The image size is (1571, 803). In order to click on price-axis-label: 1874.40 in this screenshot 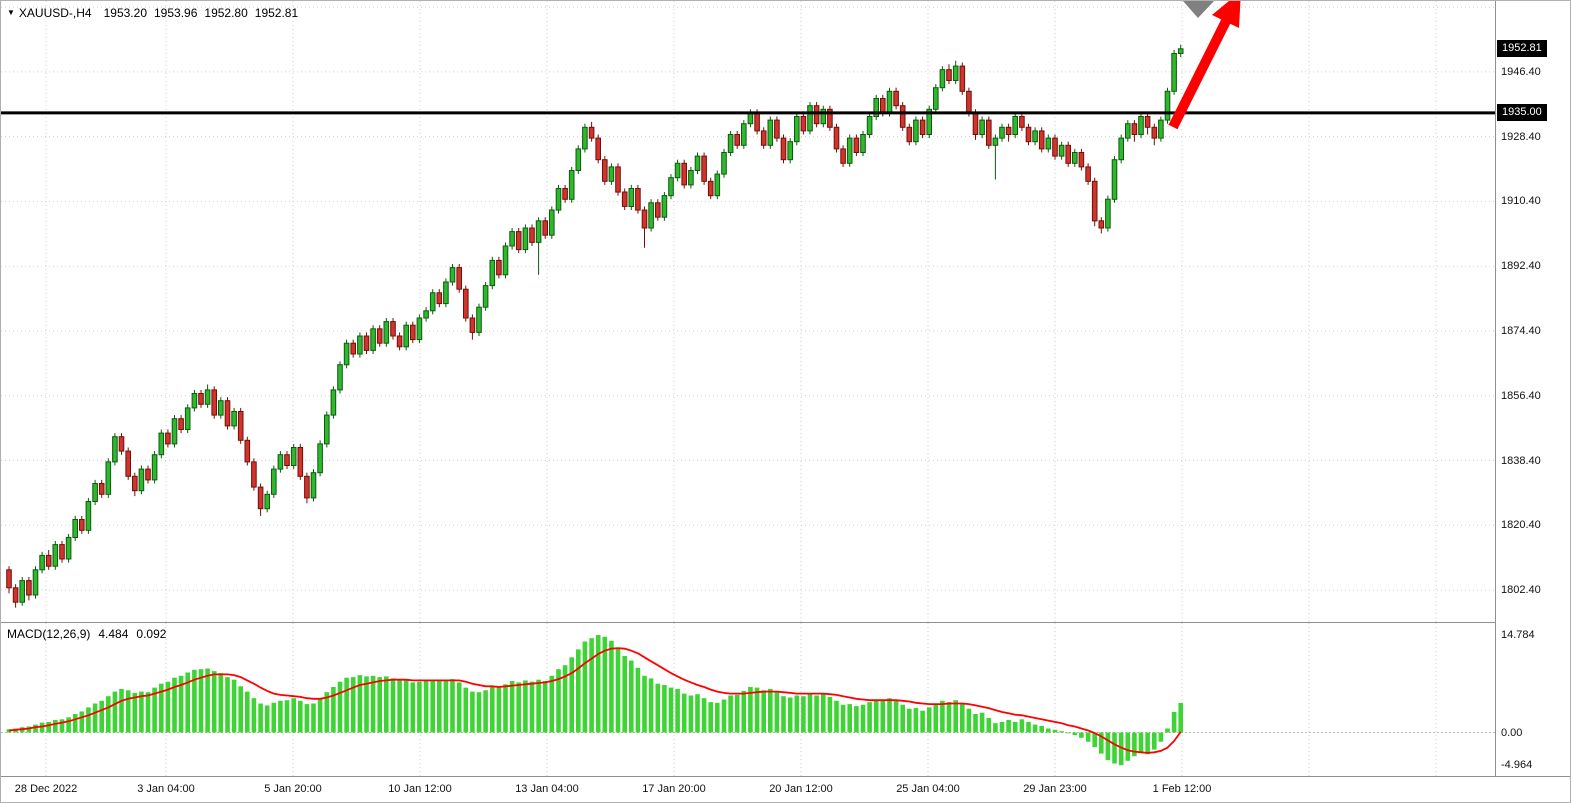, I will do `click(1521, 330)`.